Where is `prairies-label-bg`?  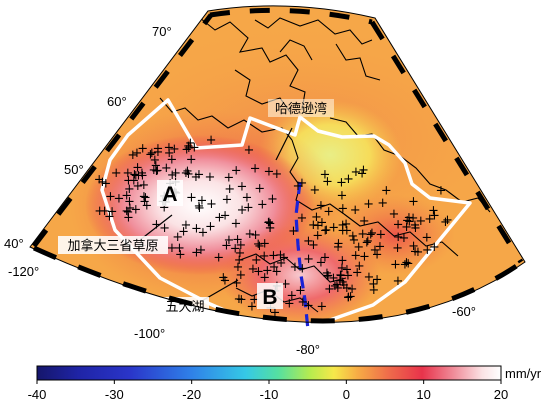 prairies-label-bg is located at coordinates (113, 245).